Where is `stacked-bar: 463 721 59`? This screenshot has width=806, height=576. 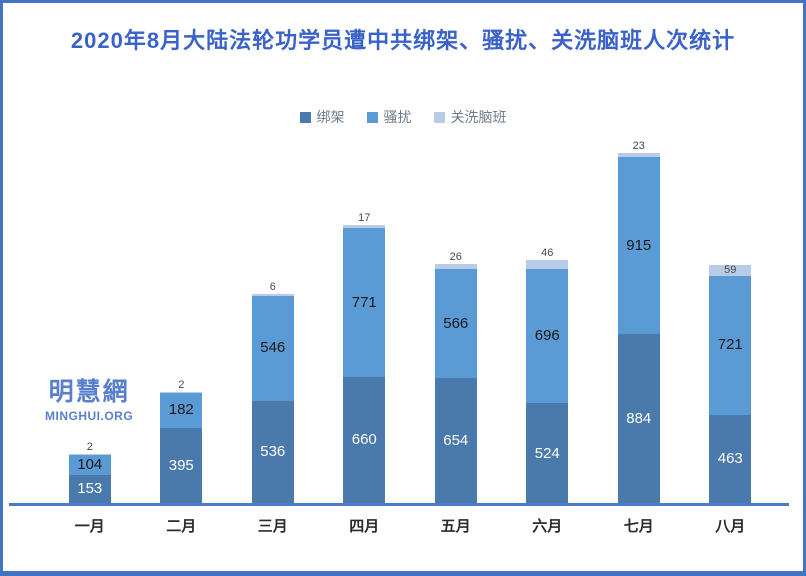
stacked-bar: 463 721 59 is located at coordinates (730, 384).